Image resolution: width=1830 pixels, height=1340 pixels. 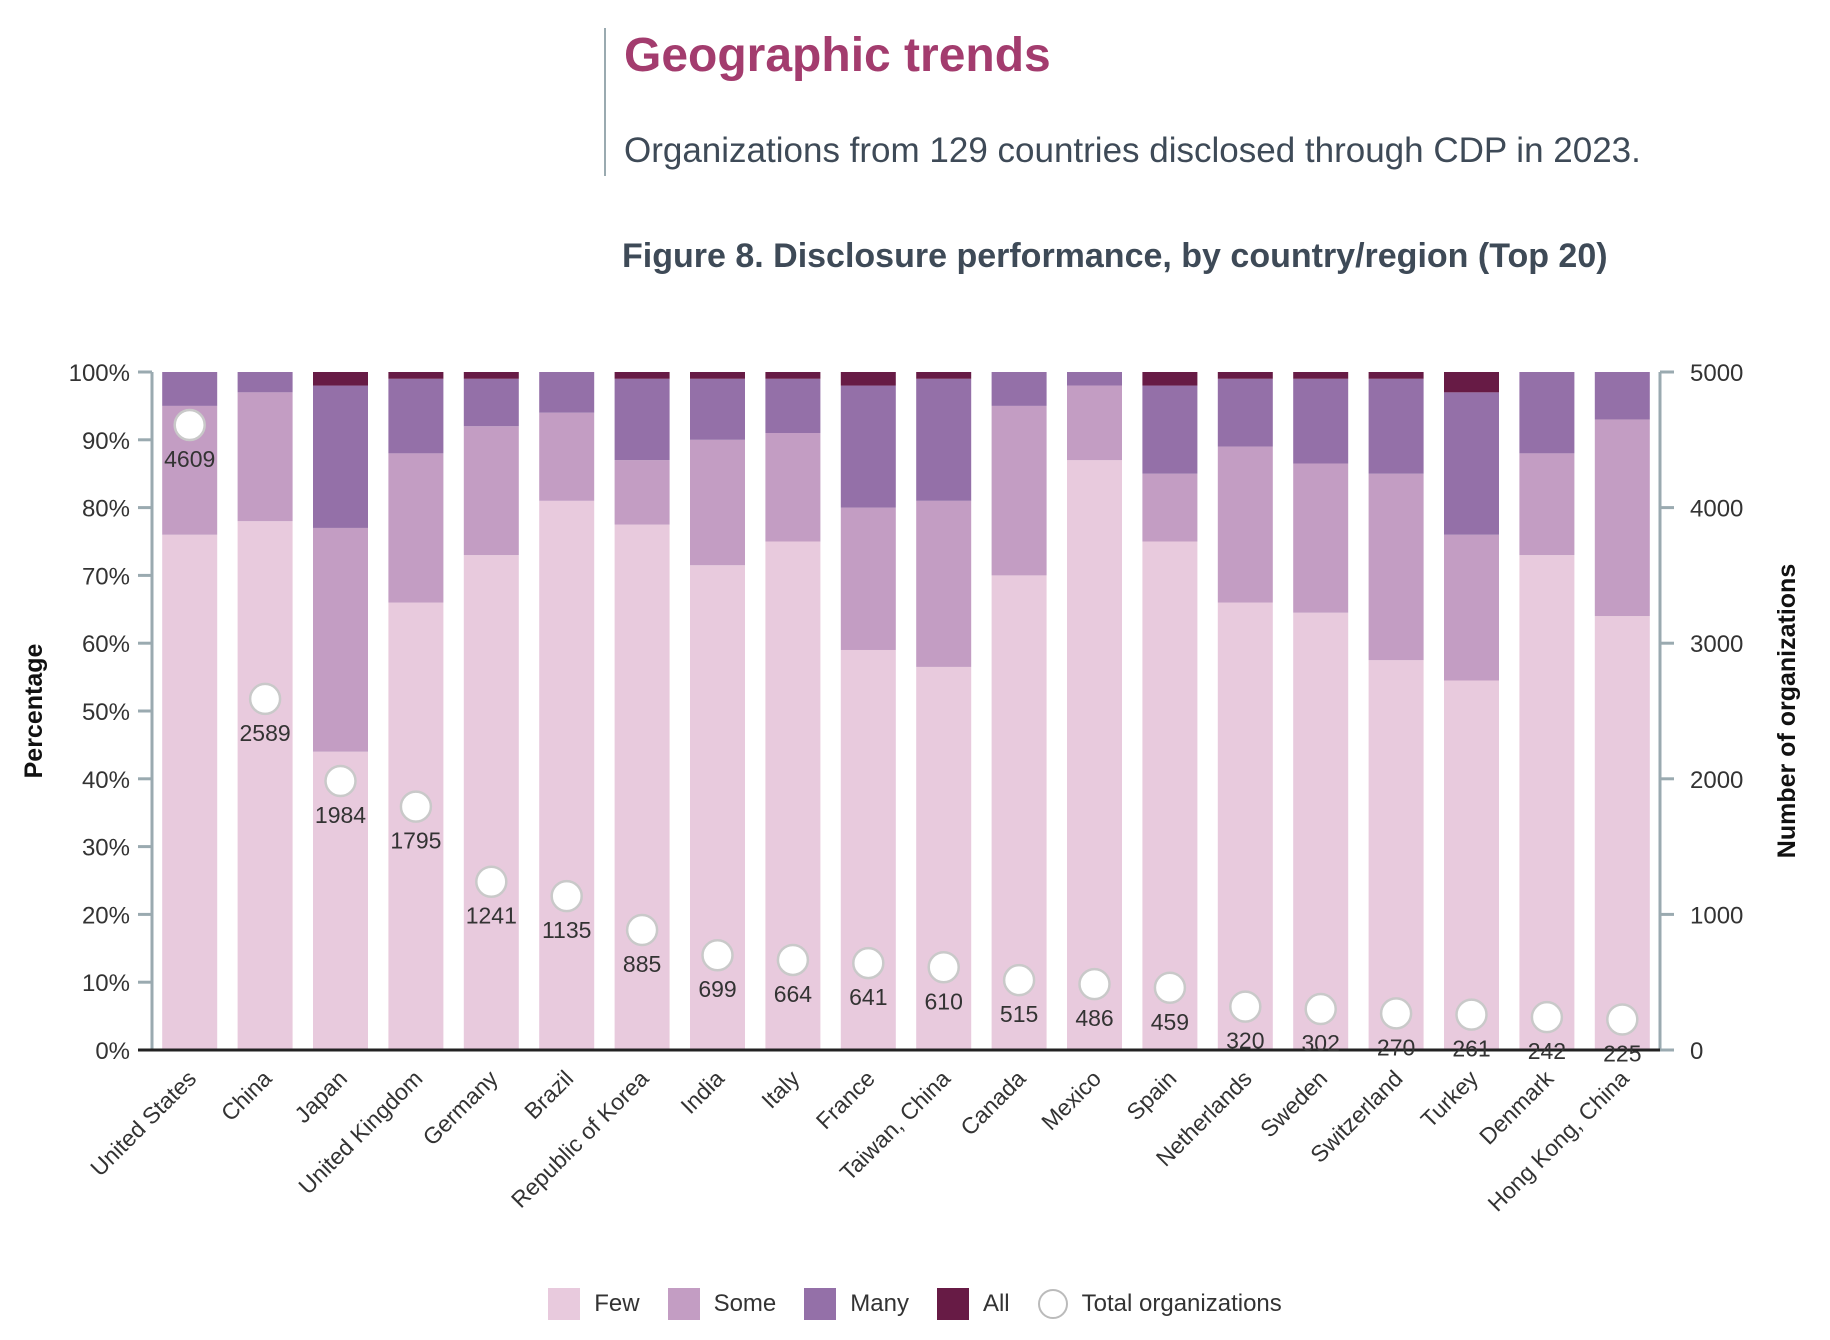 I want to click on legend-swatch-few, so click(x=564, y=1304).